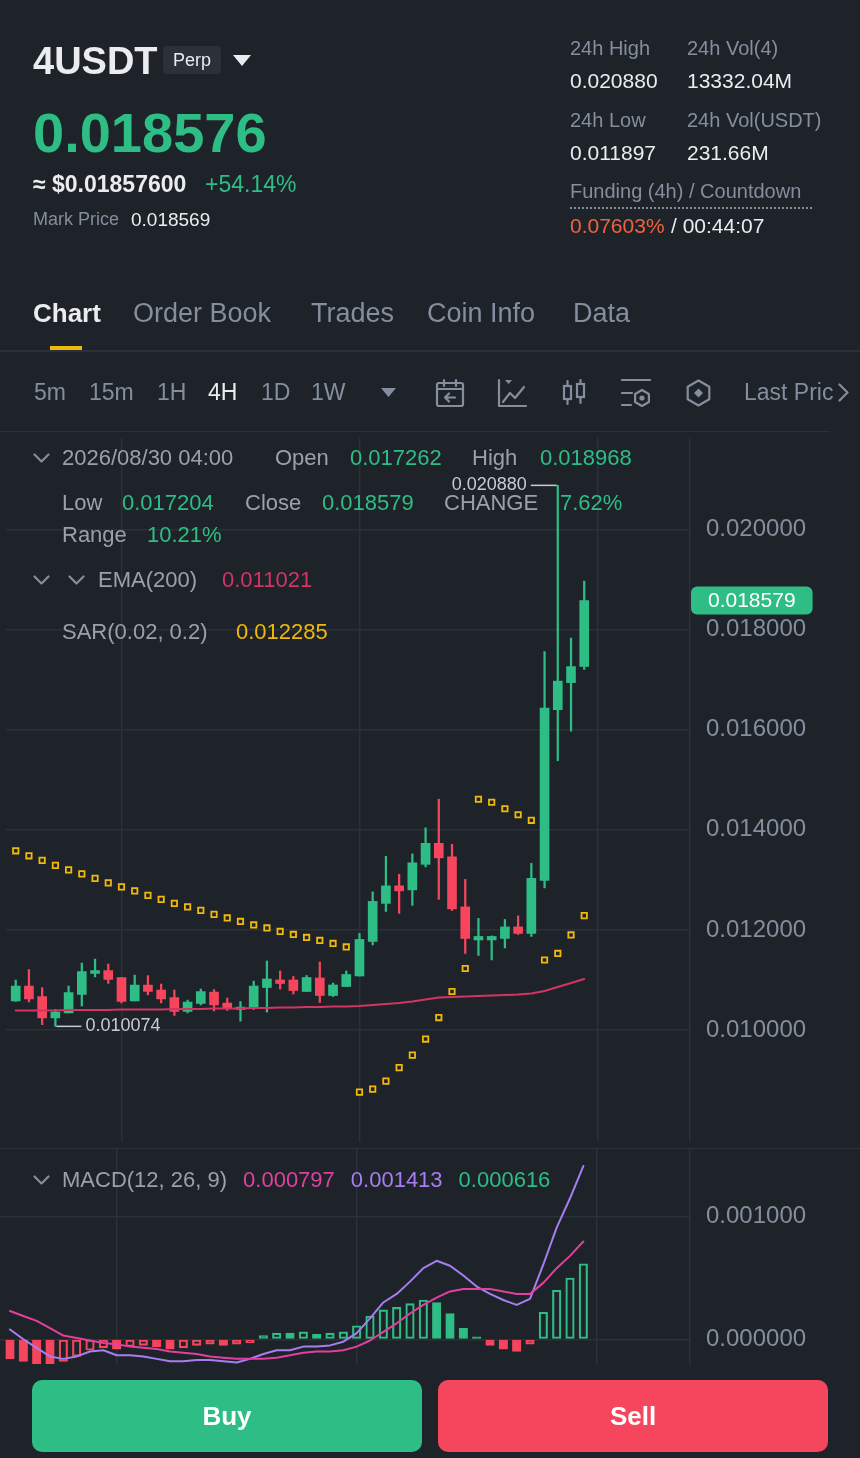 Image resolution: width=860 pixels, height=1458 pixels. What do you see at coordinates (135, 631) in the screenshot?
I see `annotation: SAR(0.02, 0.2)` at bounding box center [135, 631].